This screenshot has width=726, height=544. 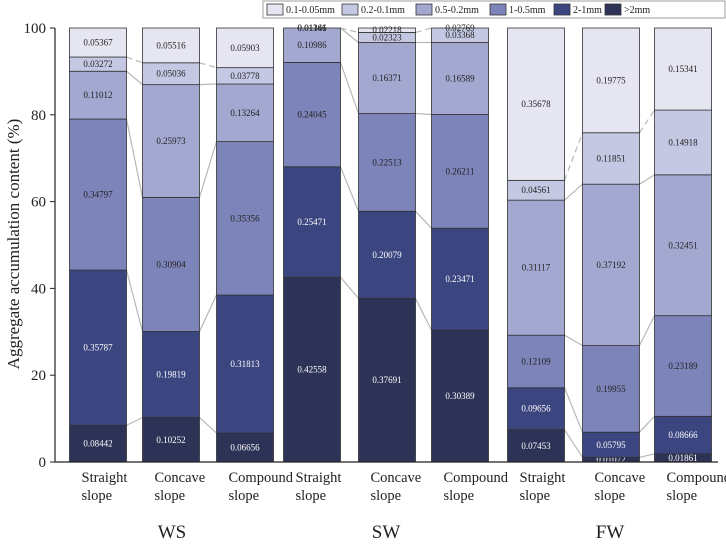 What do you see at coordinates (383, 10) in the screenshot?
I see `legend-entry: 0.2-0.1mm` at bounding box center [383, 10].